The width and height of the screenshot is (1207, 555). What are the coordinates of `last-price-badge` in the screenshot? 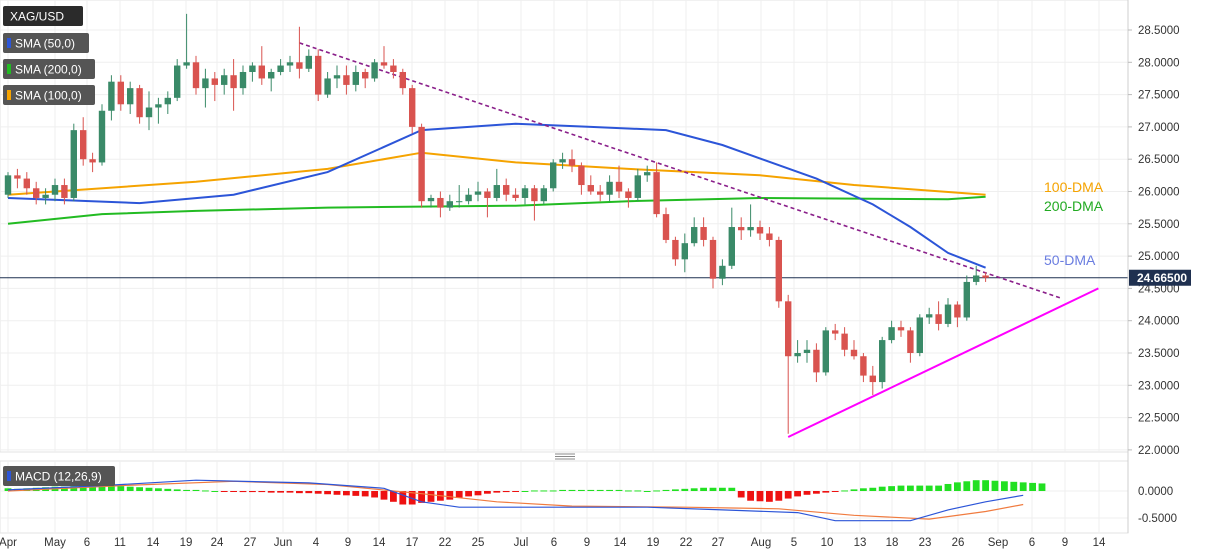 It's located at (1160, 277).